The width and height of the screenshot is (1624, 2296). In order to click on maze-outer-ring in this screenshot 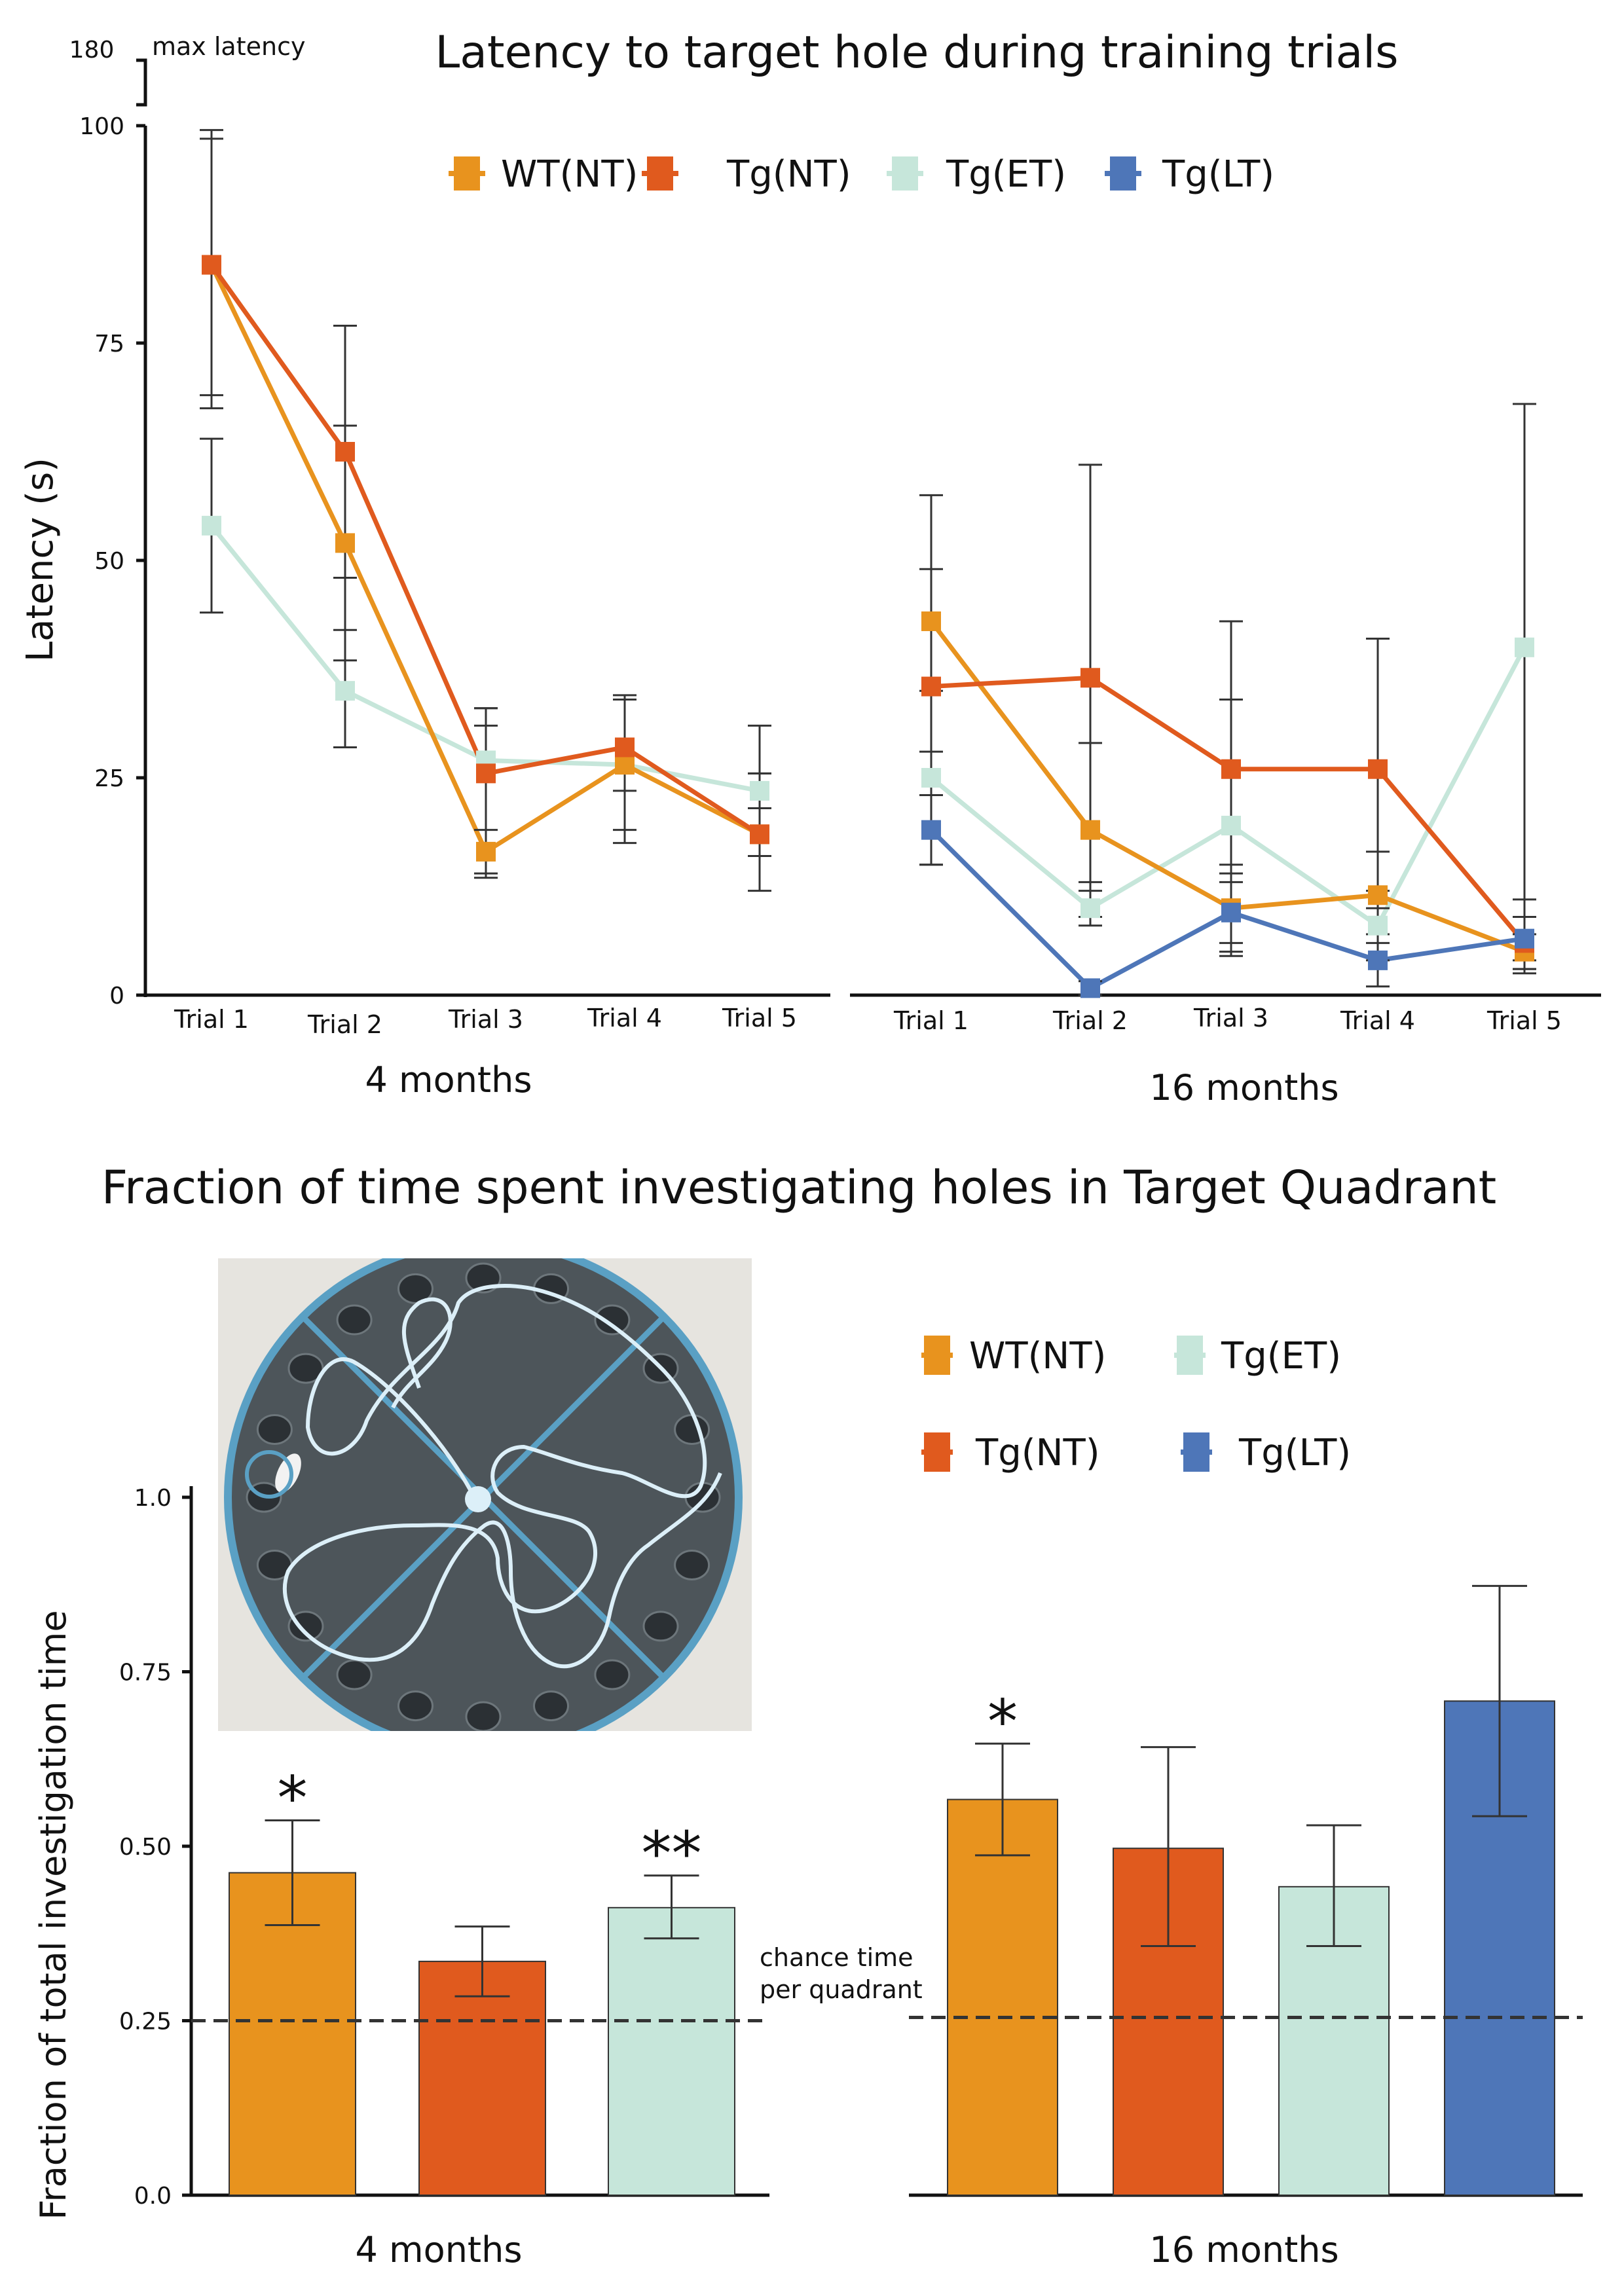, I will do `click(483, 1494)`.